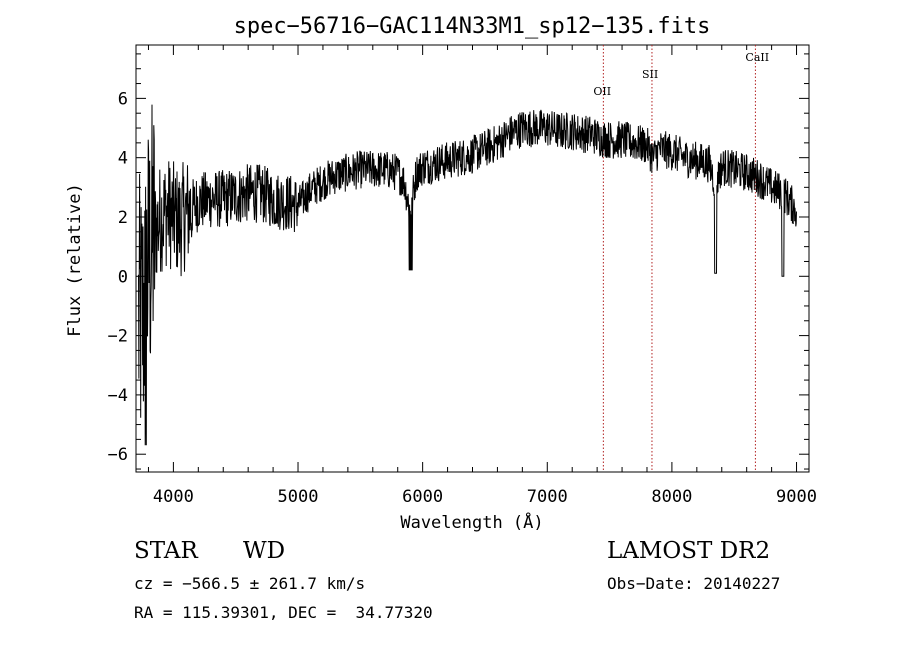 The height and width of the screenshot is (649, 900). I want to click on x-tick-label: 7000, so click(547, 497).